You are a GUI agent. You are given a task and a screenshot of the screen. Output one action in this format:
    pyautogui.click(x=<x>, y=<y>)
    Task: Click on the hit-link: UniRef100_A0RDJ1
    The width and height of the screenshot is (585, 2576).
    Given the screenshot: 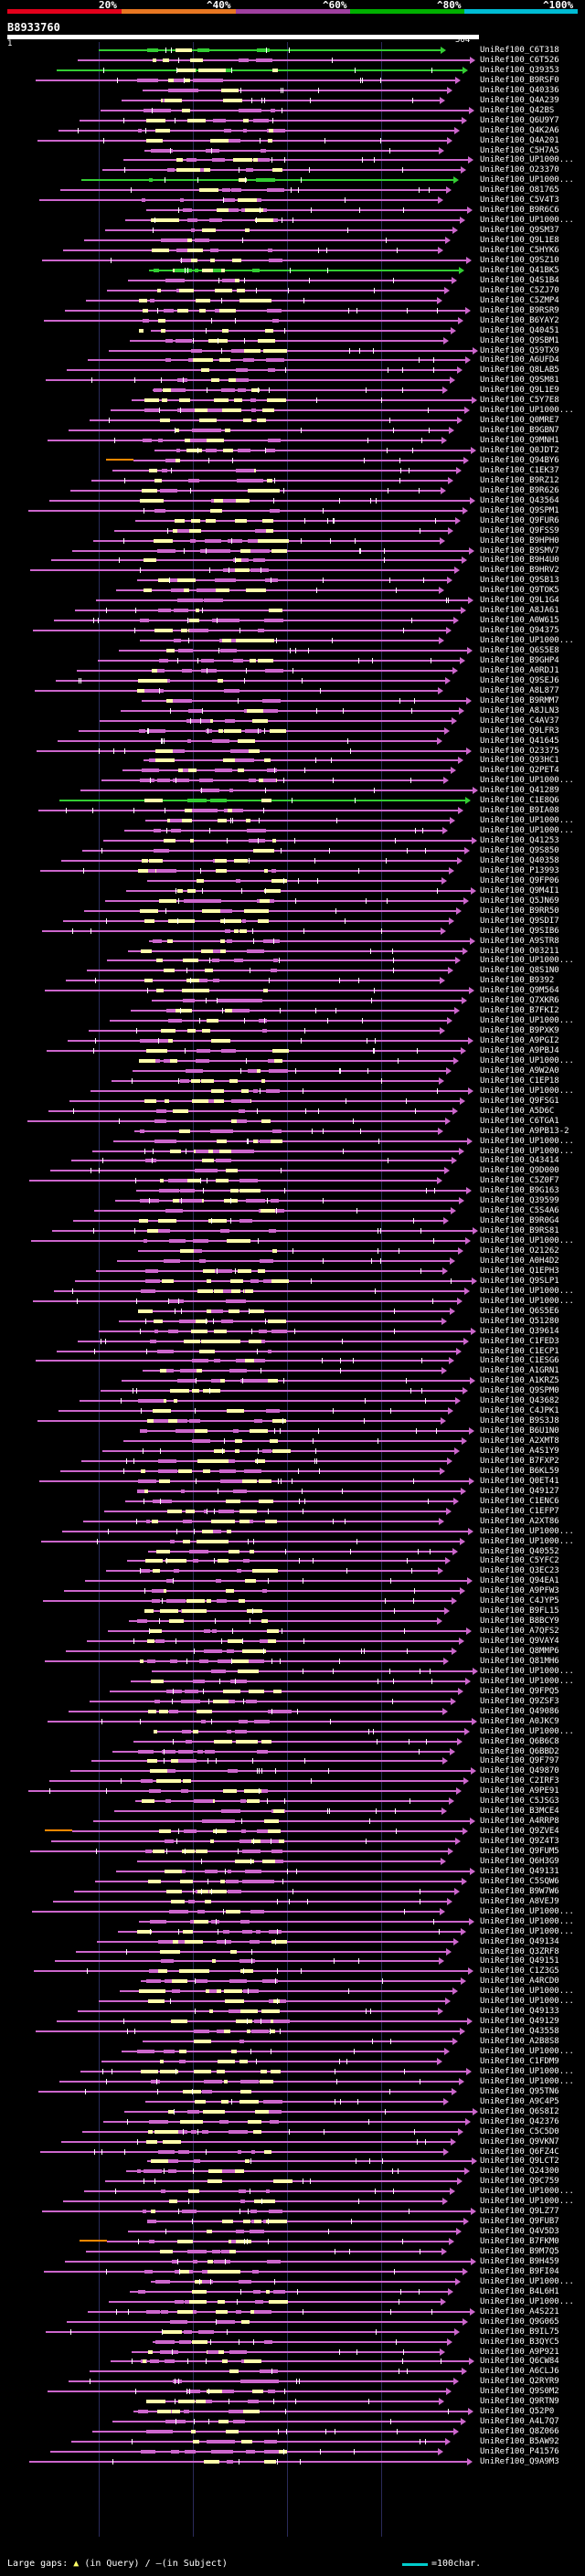 What is the action you would take?
    pyautogui.click(x=519, y=670)
    